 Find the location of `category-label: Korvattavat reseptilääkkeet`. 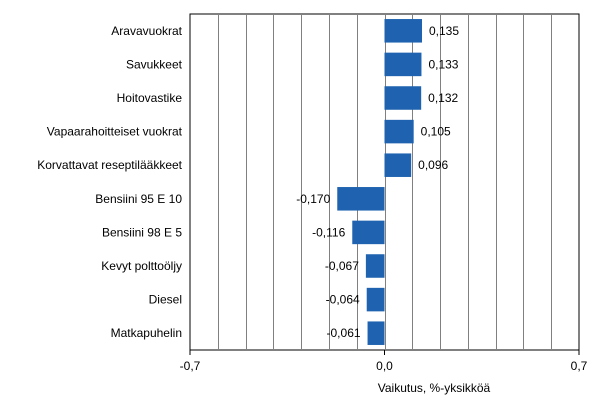

category-label: Korvattavat reseptilääkkeet is located at coordinates (109, 165).